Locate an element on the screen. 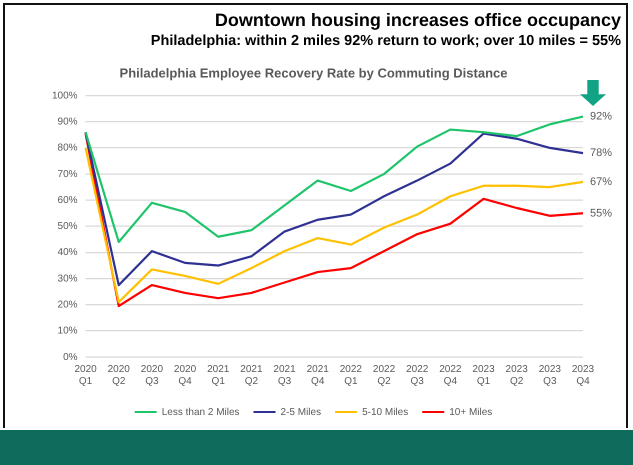  legend-label: 10+ Miles is located at coordinates (470, 412).